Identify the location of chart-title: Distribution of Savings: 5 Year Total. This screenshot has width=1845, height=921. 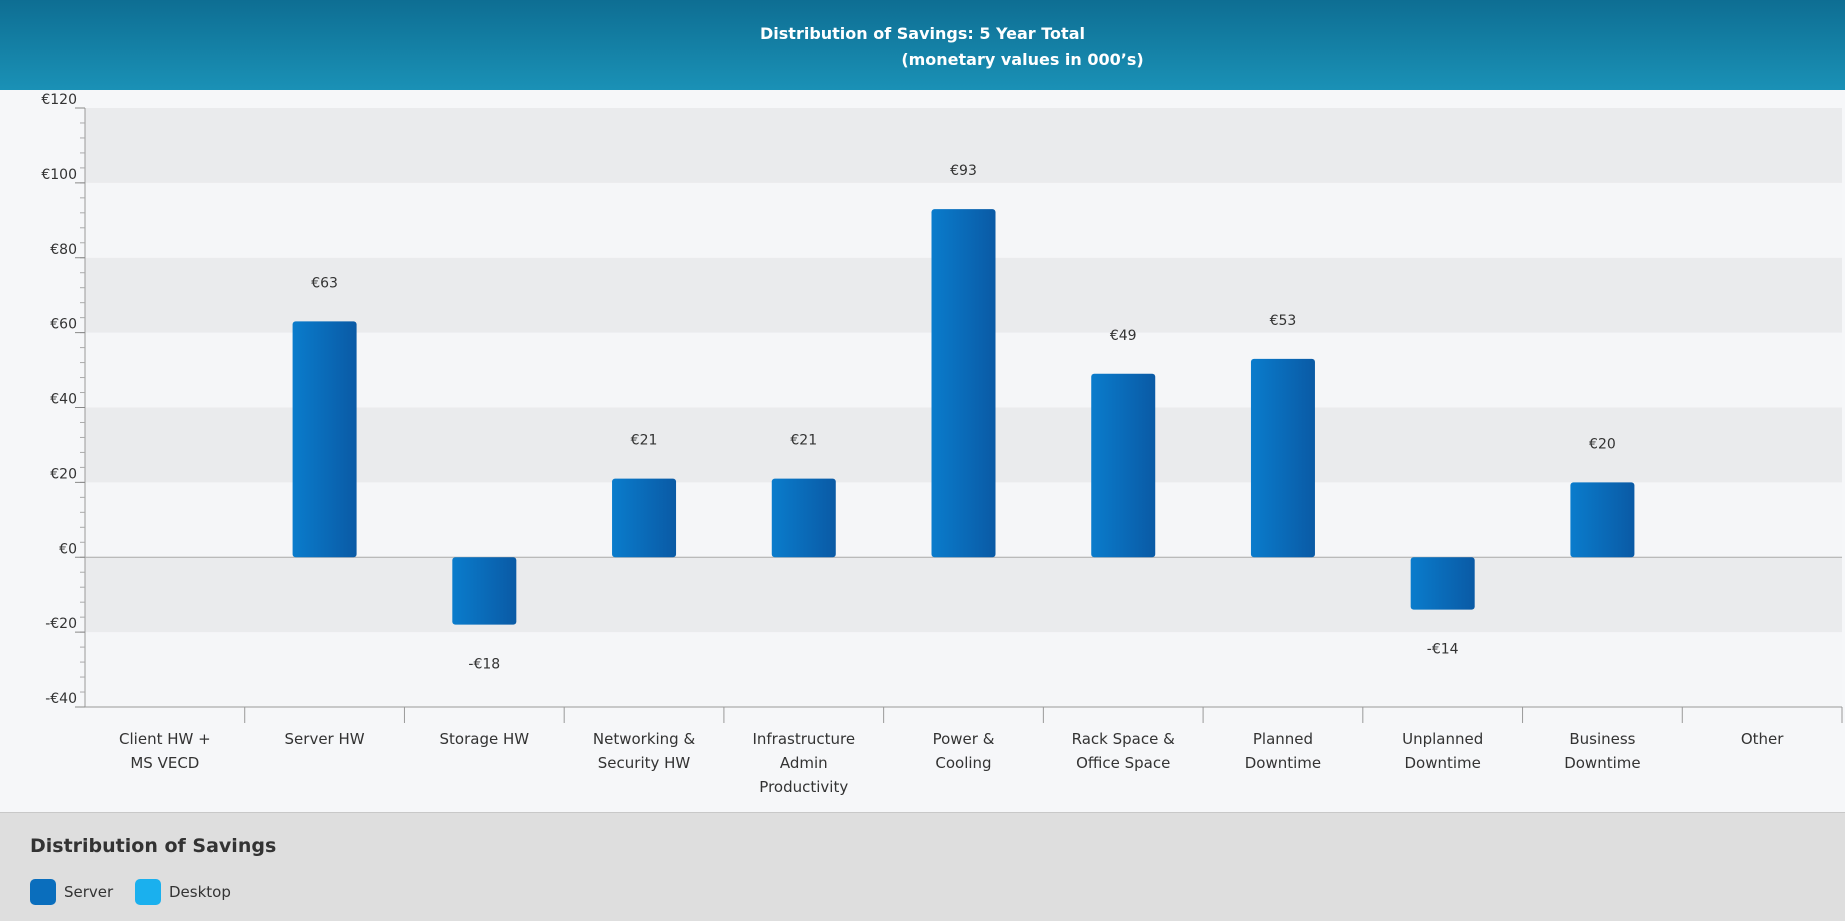
(922, 33).